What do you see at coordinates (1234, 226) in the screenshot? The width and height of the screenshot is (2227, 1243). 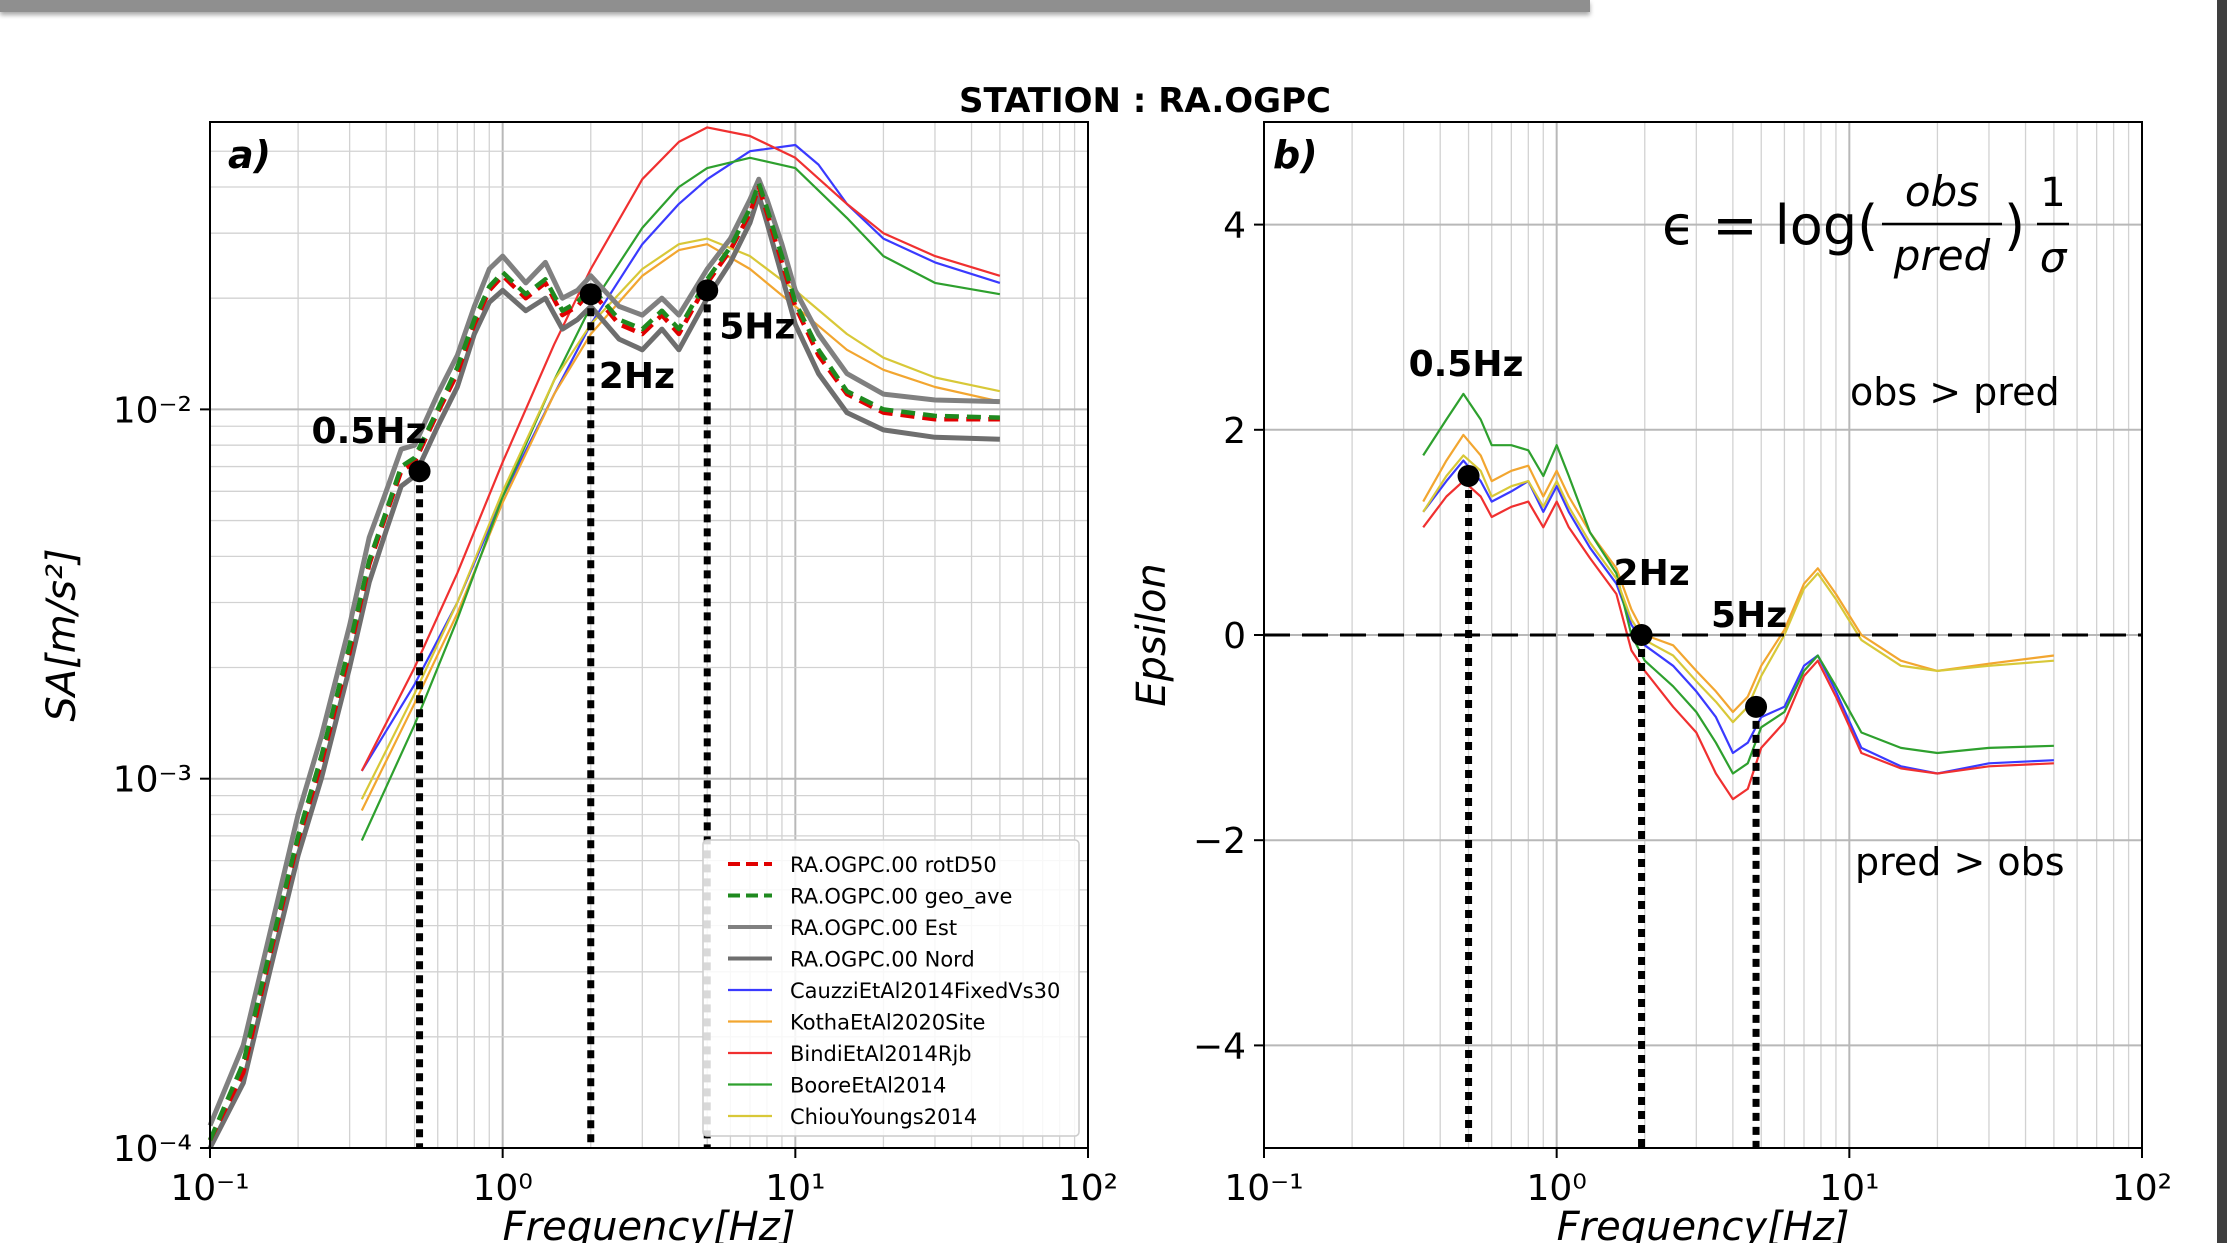 I see `y-tick-label: 4` at bounding box center [1234, 226].